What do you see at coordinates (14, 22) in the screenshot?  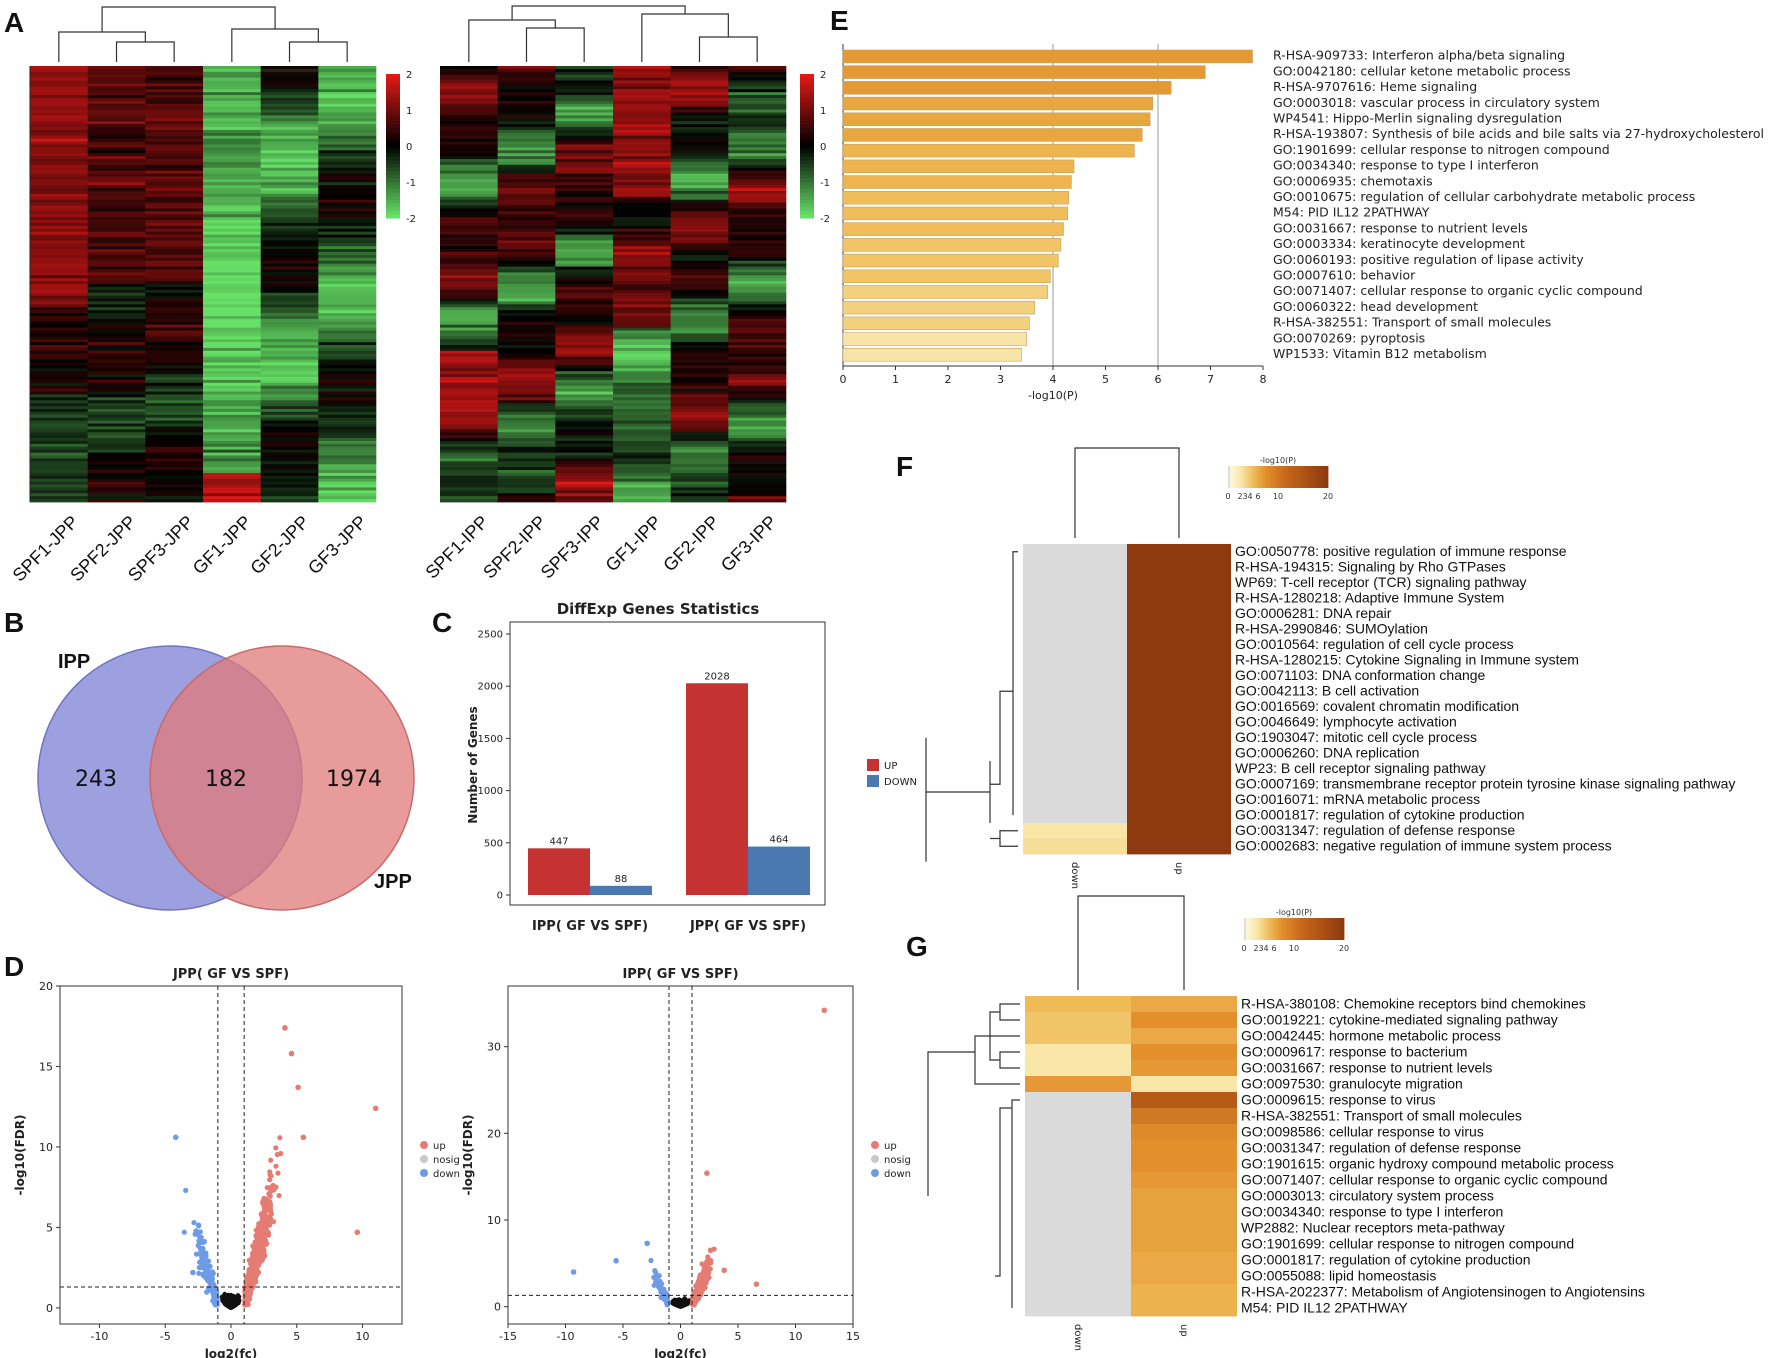 I see `panel-letter-a: A` at bounding box center [14, 22].